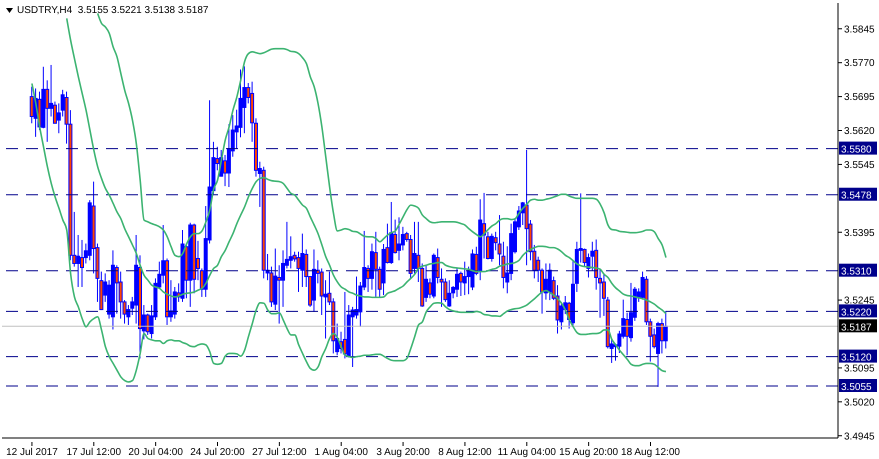 This screenshot has height=459, width=879. I want to click on y-tick-label: 3.5245, so click(860, 301).